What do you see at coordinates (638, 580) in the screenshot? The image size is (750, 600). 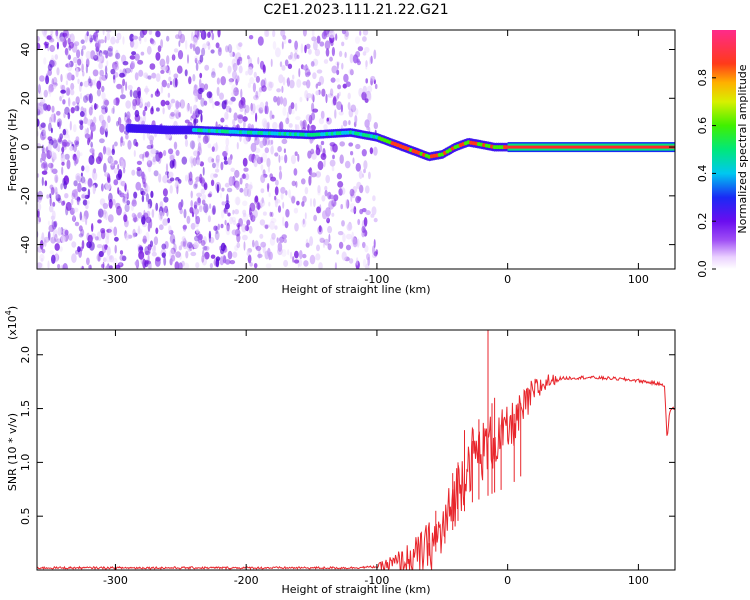 I see `x-tick-label: 100` at bounding box center [638, 580].